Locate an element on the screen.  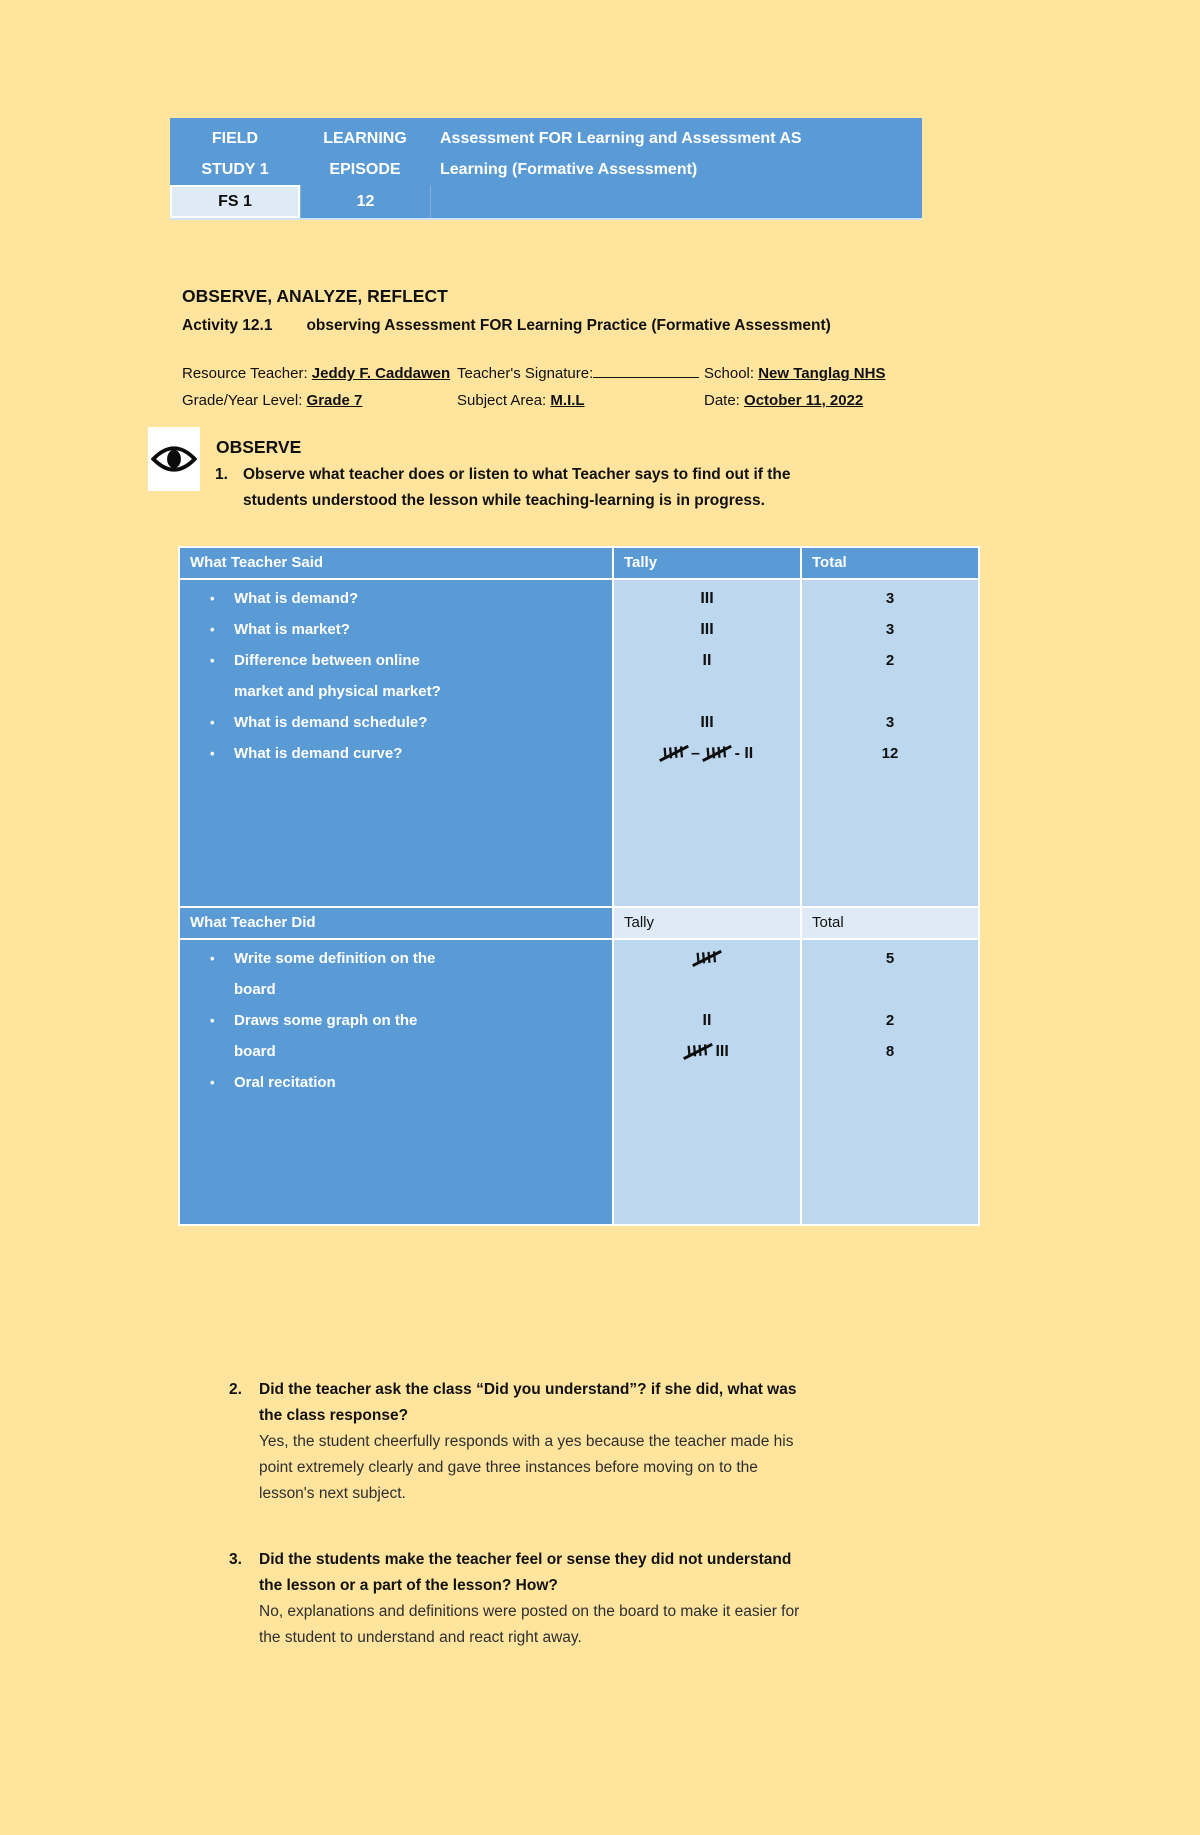
list-item-label: What is demand schedule? is located at coordinates (331, 722).